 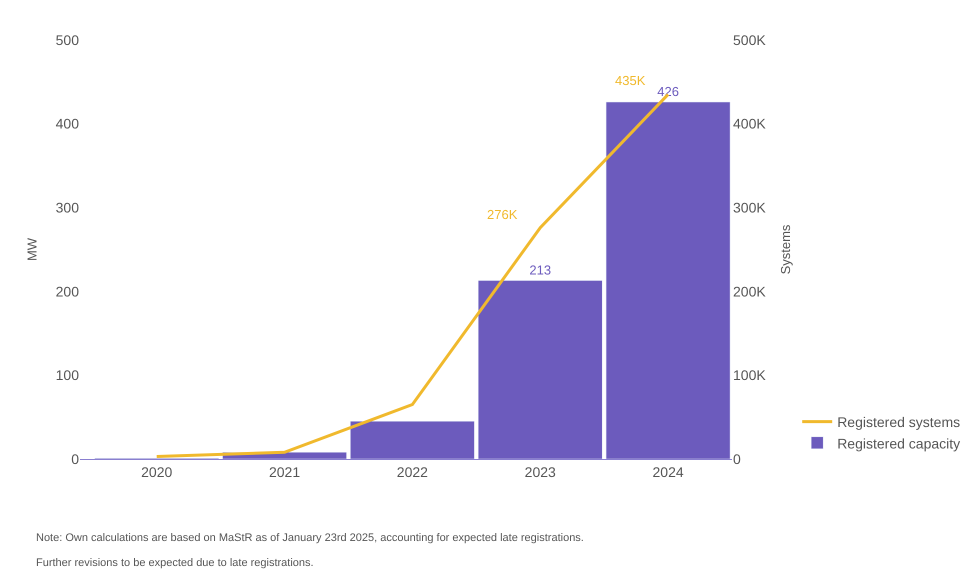 What do you see at coordinates (898, 443) in the screenshot?
I see `legend-label: Registered capacity` at bounding box center [898, 443].